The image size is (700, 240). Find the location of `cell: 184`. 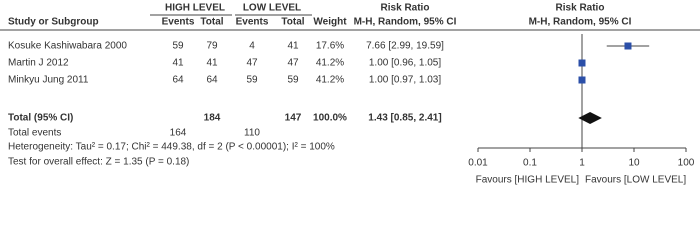

cell: 184 is located at coordinates (212, 118).